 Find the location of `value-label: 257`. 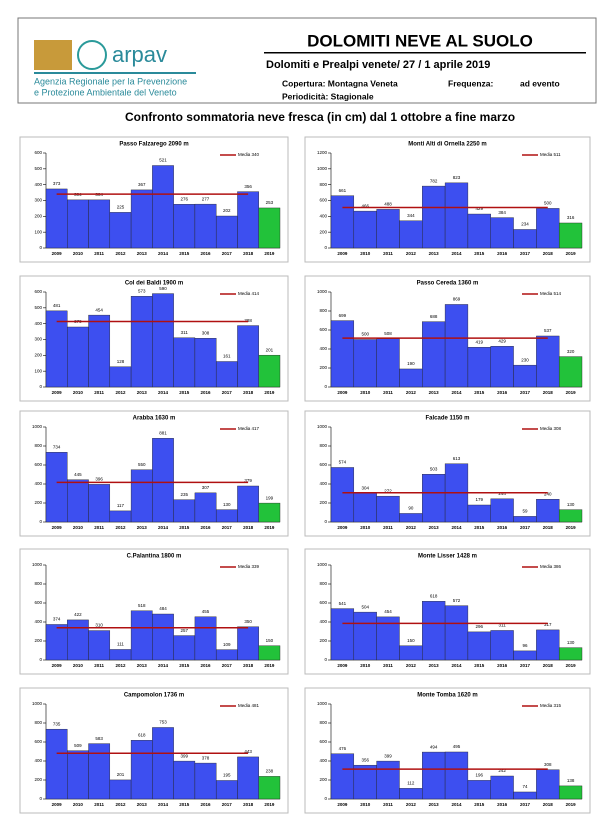

value-label: 257 is located at coordinates (185, 630).